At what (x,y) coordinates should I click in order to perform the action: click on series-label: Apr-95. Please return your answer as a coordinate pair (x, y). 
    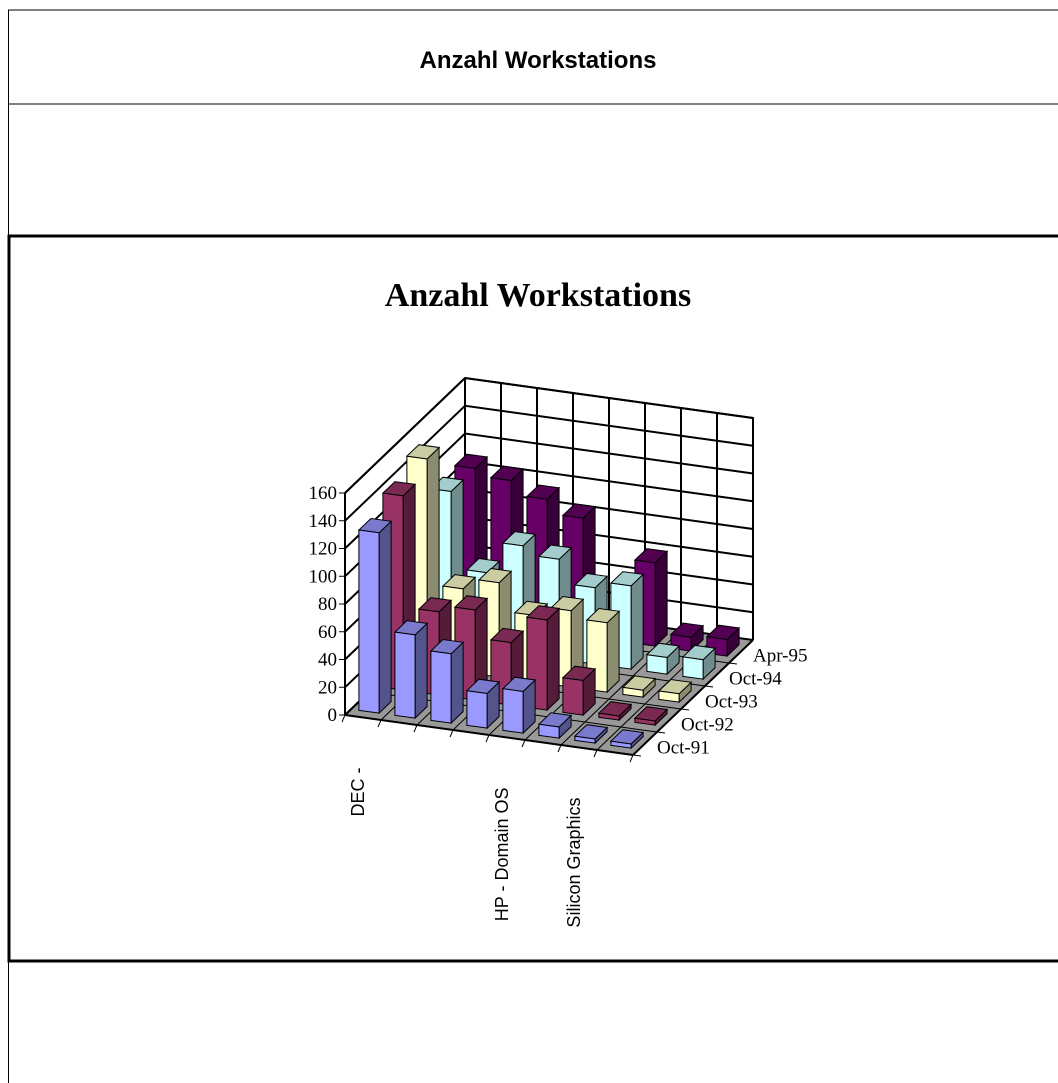
    Looking at the image, I should click on (780, 656).